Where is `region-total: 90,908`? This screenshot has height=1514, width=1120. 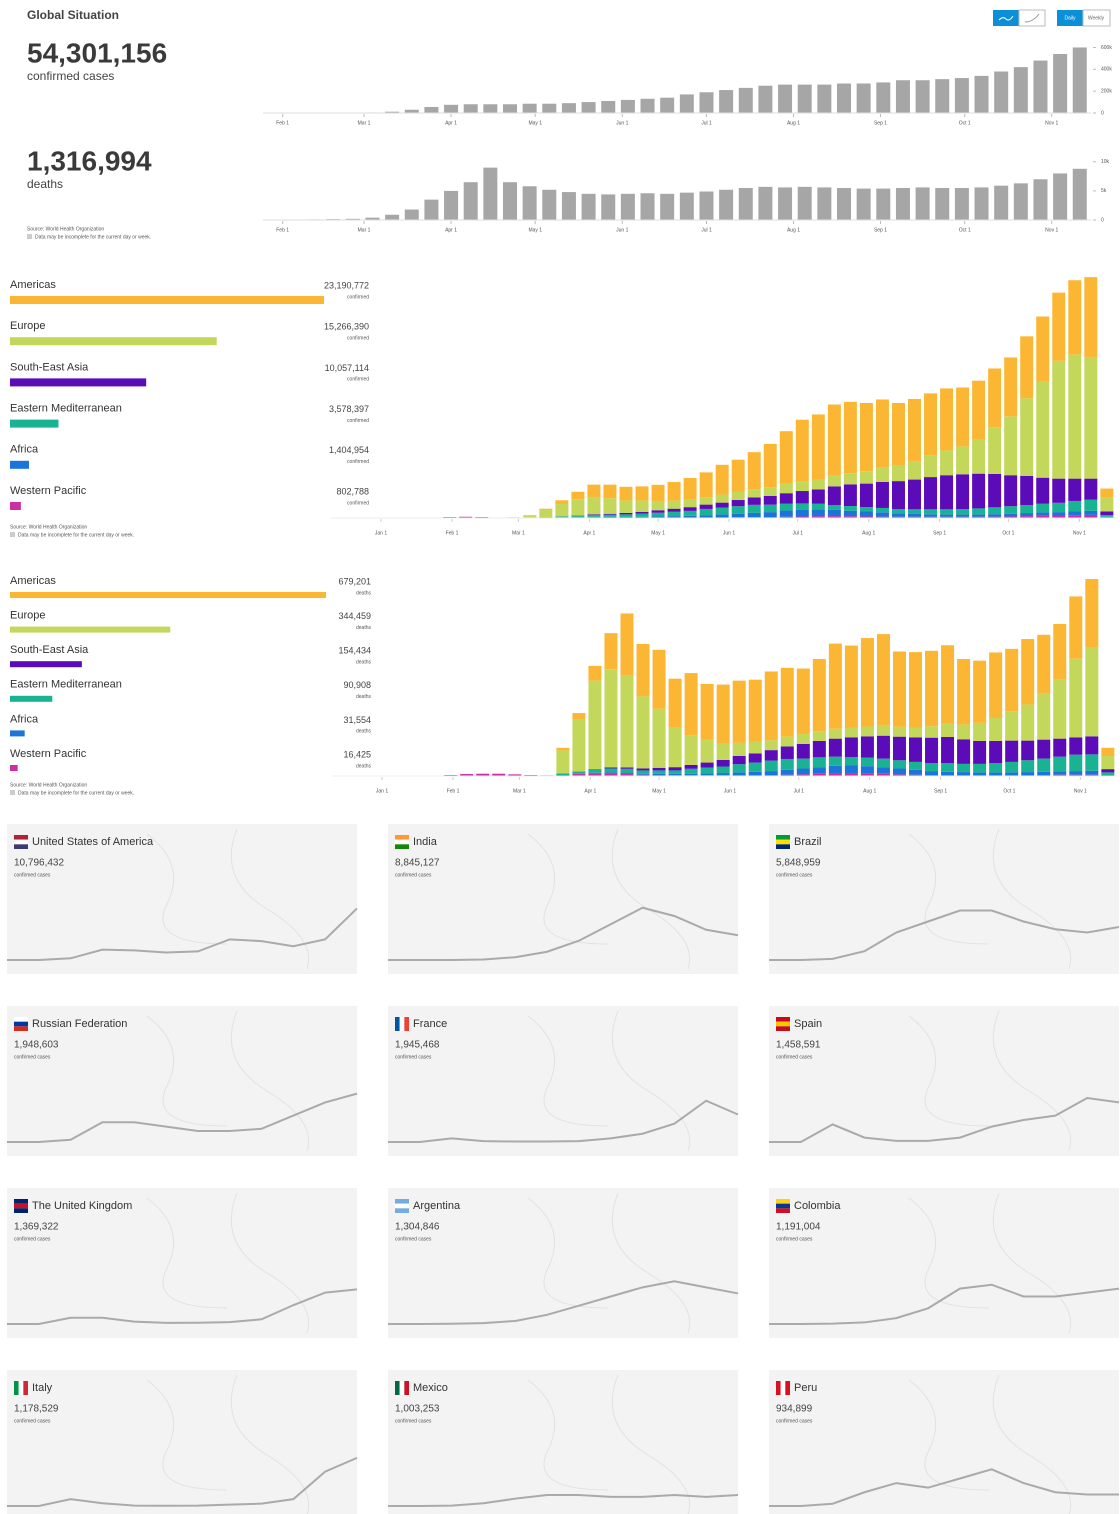 region-total: 90,908 is located at coordinates (357, 685).